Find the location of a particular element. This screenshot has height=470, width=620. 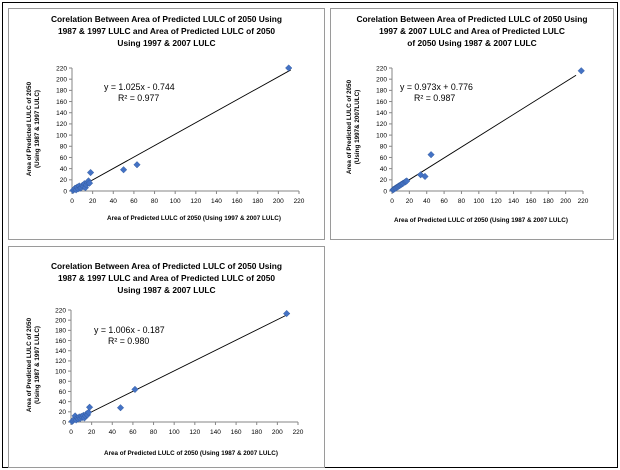

y-tick-label: 160 is located at coordinates (381, 102).